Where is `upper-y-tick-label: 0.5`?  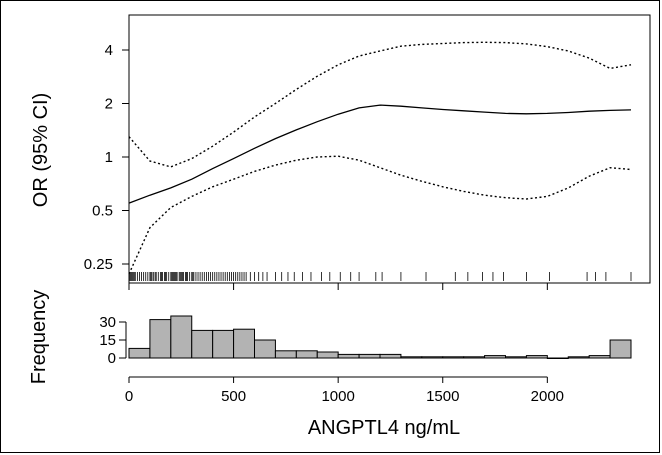 upper-y-tick-label: 0.5 is located at coordinates (102, 211).